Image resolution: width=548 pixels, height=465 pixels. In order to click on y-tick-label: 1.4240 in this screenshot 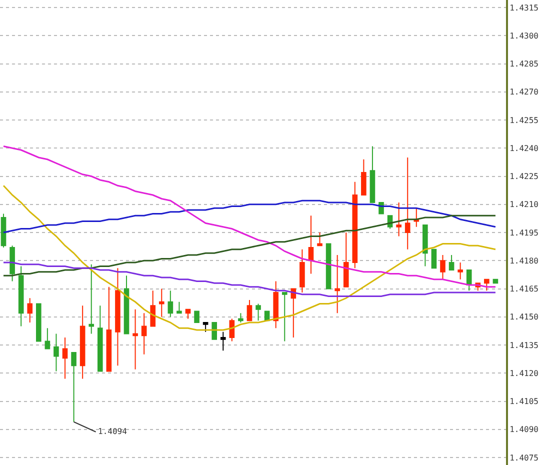, I will do `click(524, 148)`.